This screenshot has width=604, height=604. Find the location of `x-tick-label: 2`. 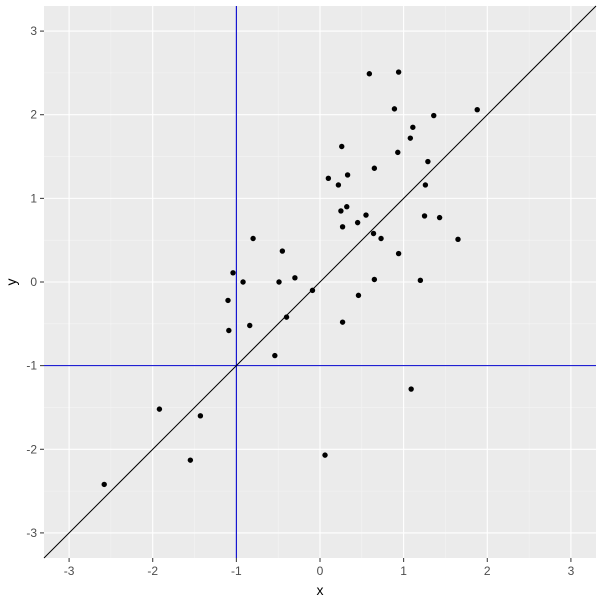

x-tick-label: 2 is located at coordinates (487, 571).